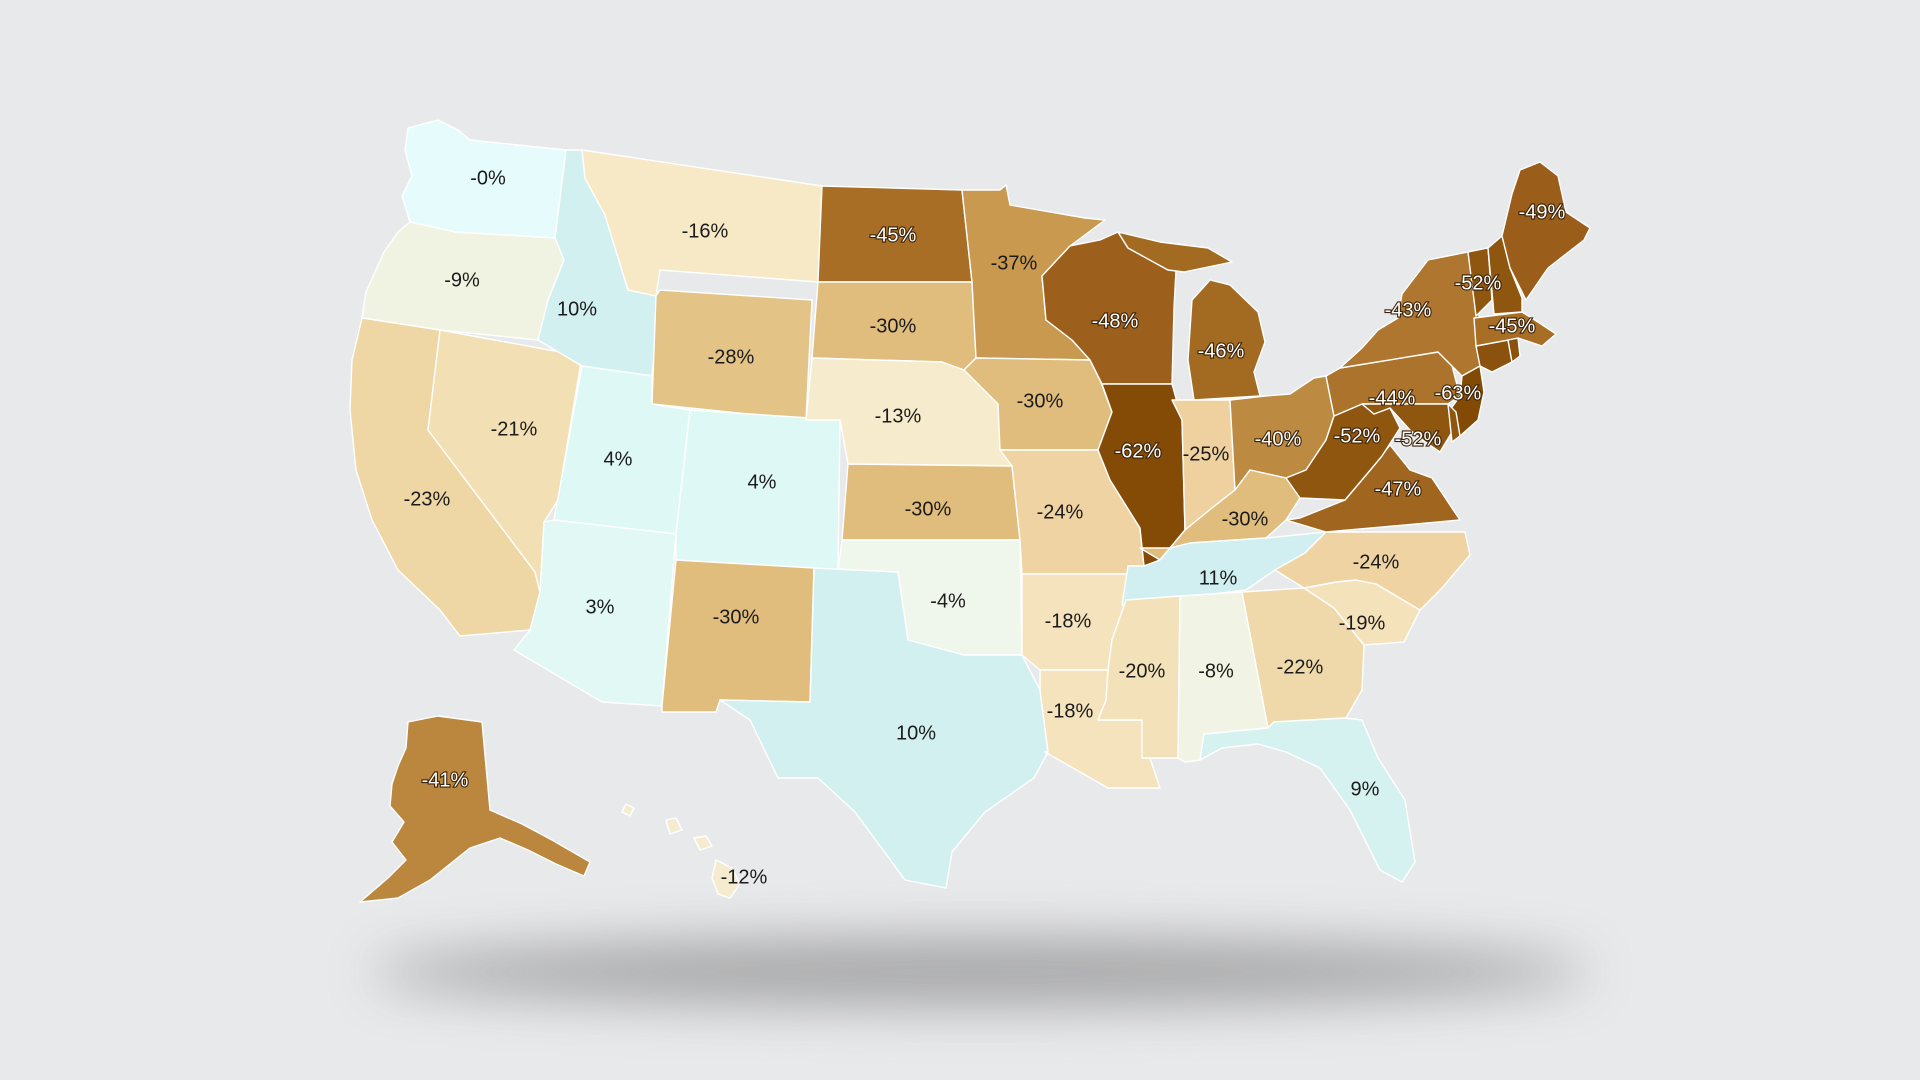  Describe the element at coordinates (618, 459) in the screenshot. I see `state-label-utah: 4%` at that location.